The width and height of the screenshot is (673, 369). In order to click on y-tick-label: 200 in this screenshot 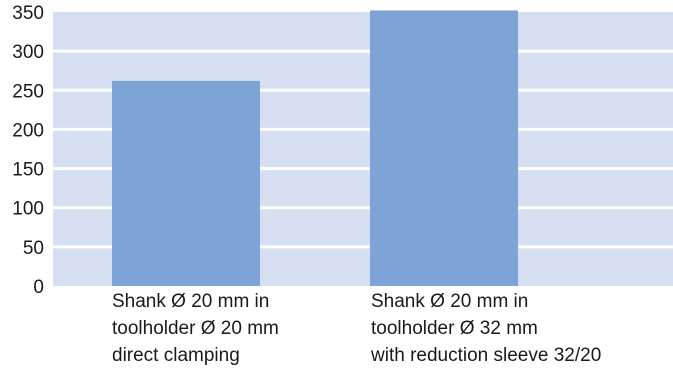, I will do `click(28, 130)`.